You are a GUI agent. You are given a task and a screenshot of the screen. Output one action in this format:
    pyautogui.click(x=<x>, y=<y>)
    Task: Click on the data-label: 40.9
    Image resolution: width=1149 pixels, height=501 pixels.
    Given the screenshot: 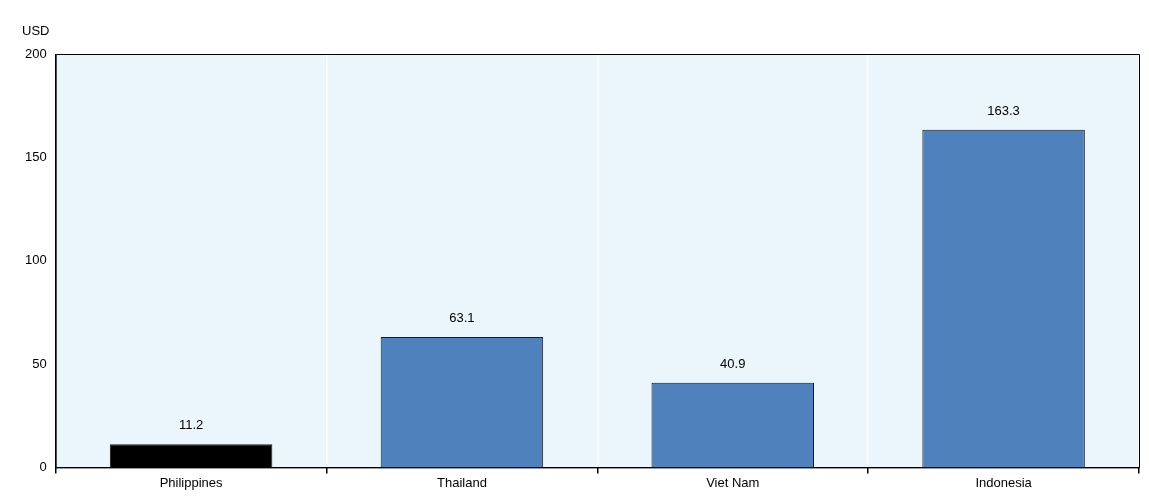 What is the action you would take?
    pyautogui.click(x=733, y=363)
    